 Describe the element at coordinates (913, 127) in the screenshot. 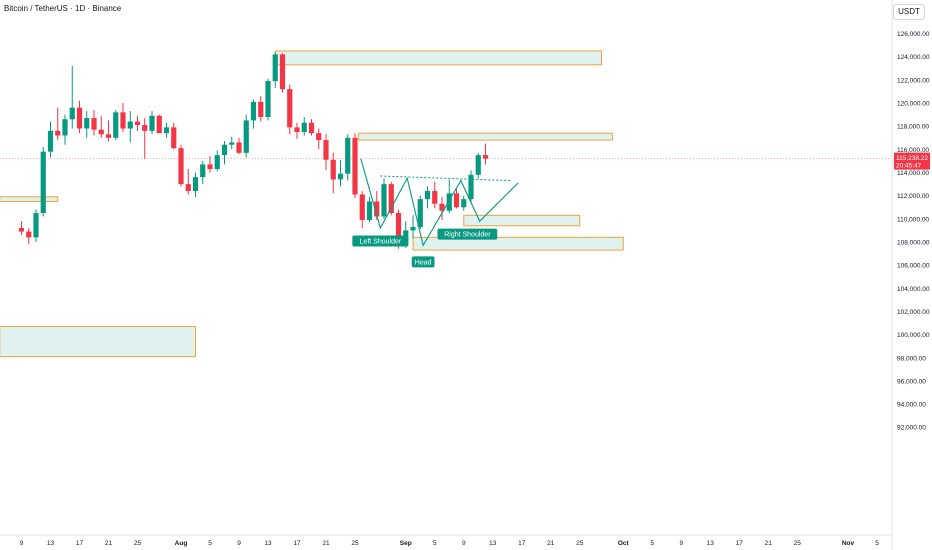

I see `price-axis-label: 118,000.00` at that location.